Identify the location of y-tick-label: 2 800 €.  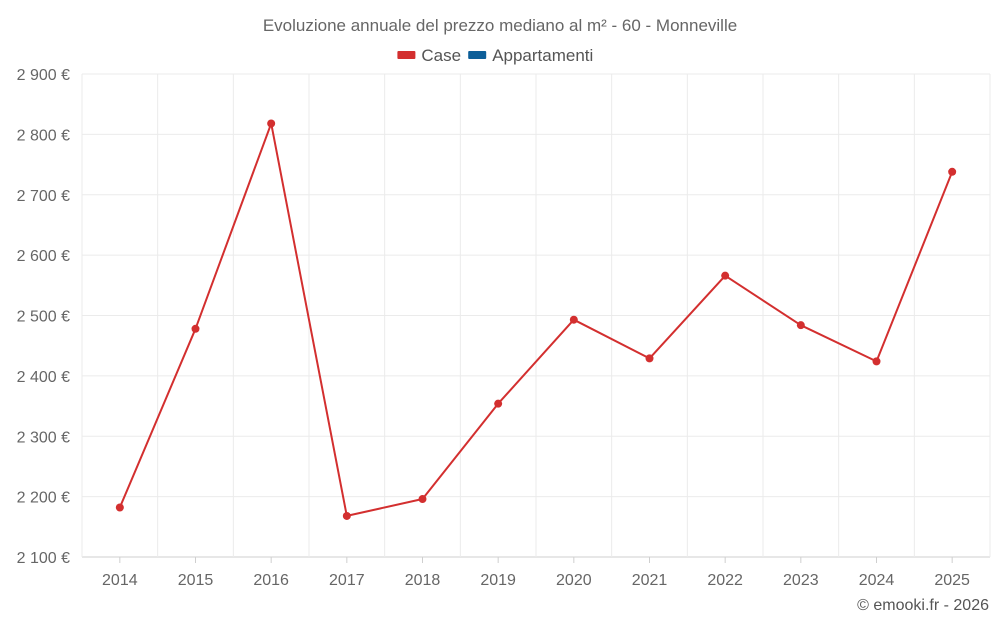
(43, 135).